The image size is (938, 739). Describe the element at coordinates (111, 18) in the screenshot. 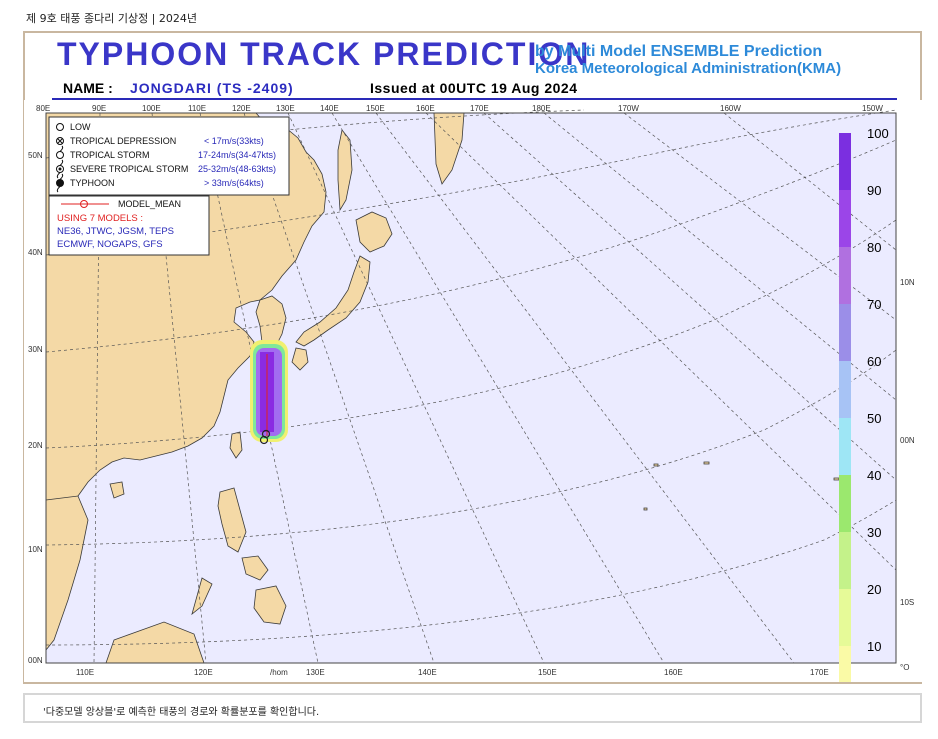

I see `page-caption: 제 9호 태풍 종다리 기상정 | 2024년` at that location.